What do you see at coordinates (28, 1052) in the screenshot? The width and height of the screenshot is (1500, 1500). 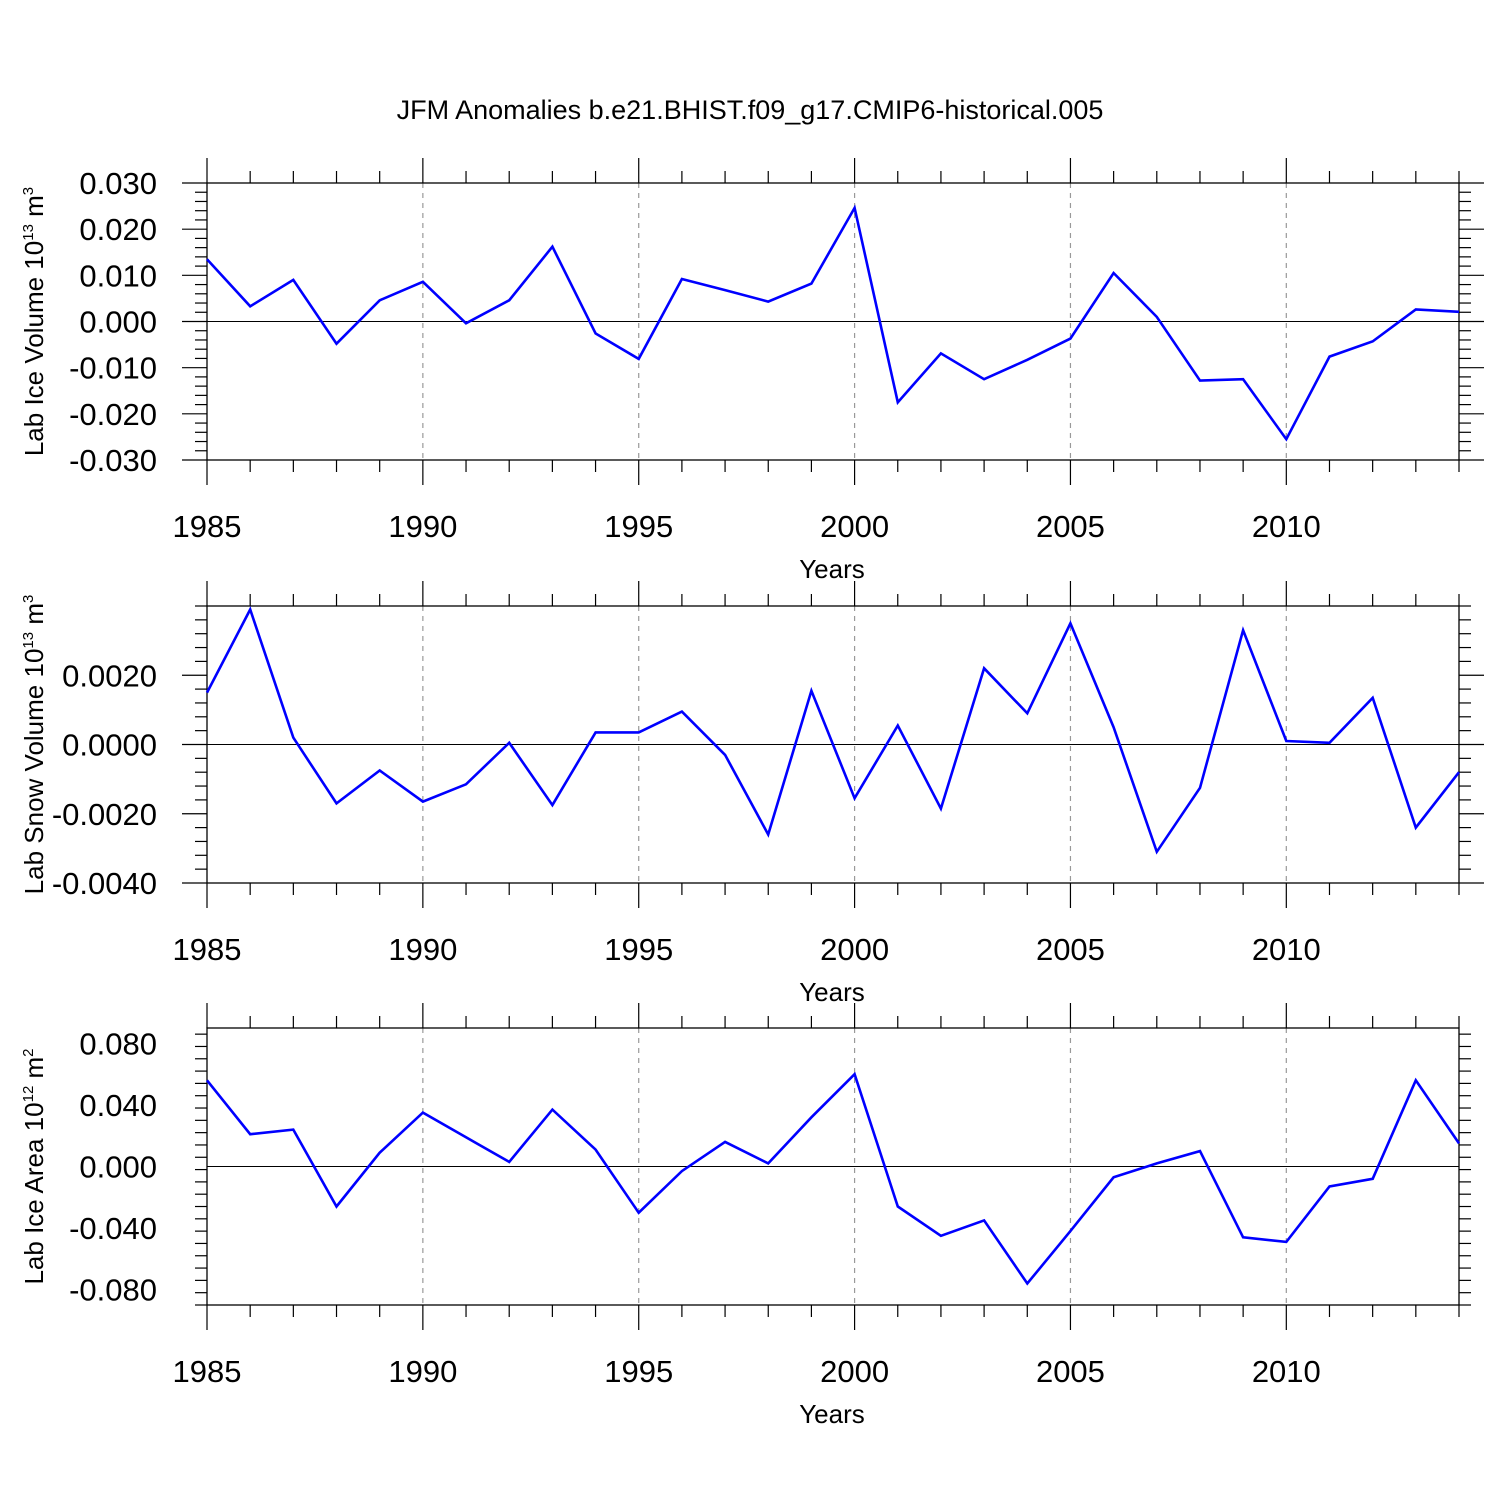 I see `y-axis-title-unit-exponent: 2` at bounding box center [28, 1052].